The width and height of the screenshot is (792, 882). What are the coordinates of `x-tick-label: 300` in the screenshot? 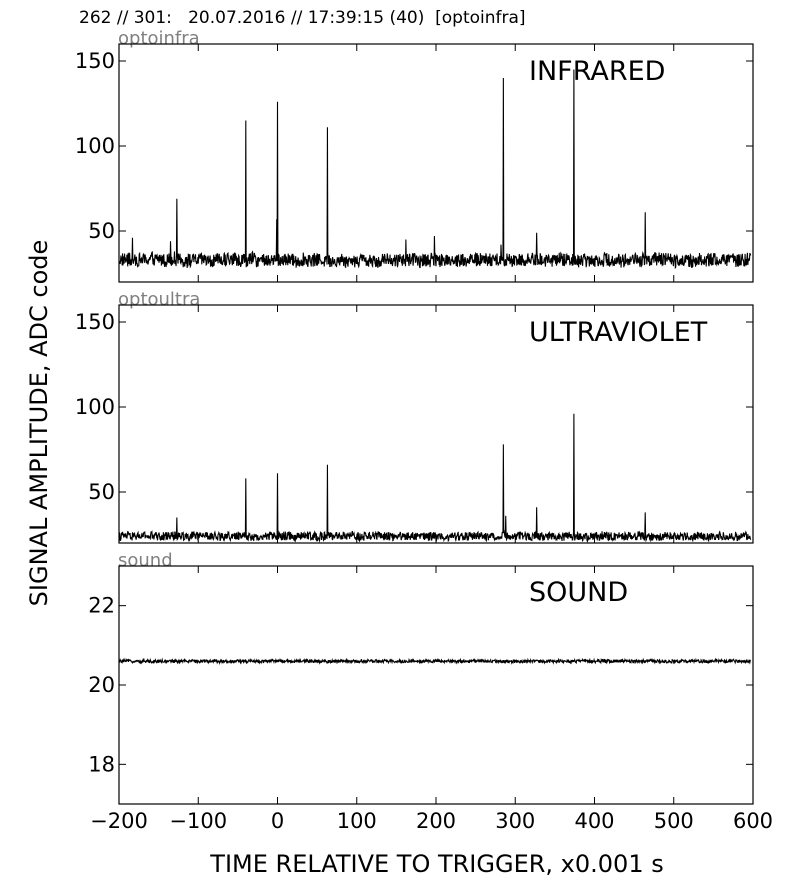 It's located at (515, 821).